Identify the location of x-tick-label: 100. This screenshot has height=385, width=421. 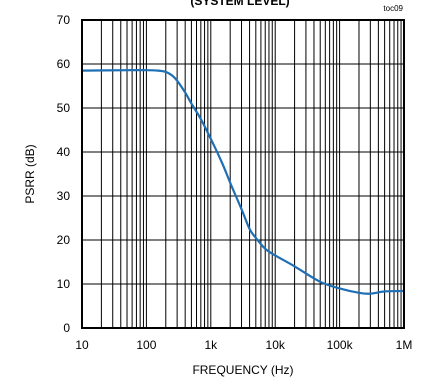
(146, 345).